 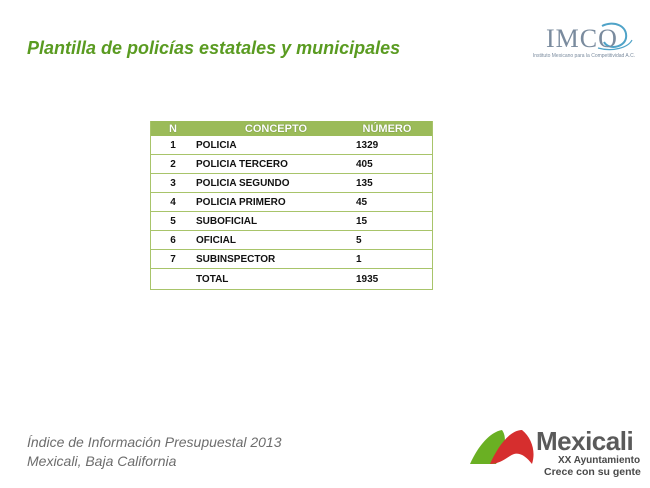 I want to click on cell-total-label: TOTAL, so click(x=275, y=279).